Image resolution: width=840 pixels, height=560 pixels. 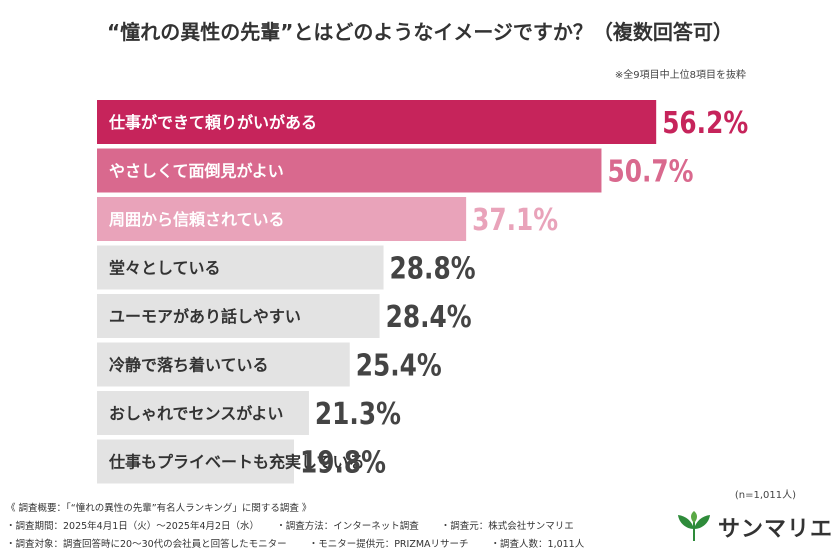 I want to click on value-label-6: 25.4%, so click(x=399, y=366).